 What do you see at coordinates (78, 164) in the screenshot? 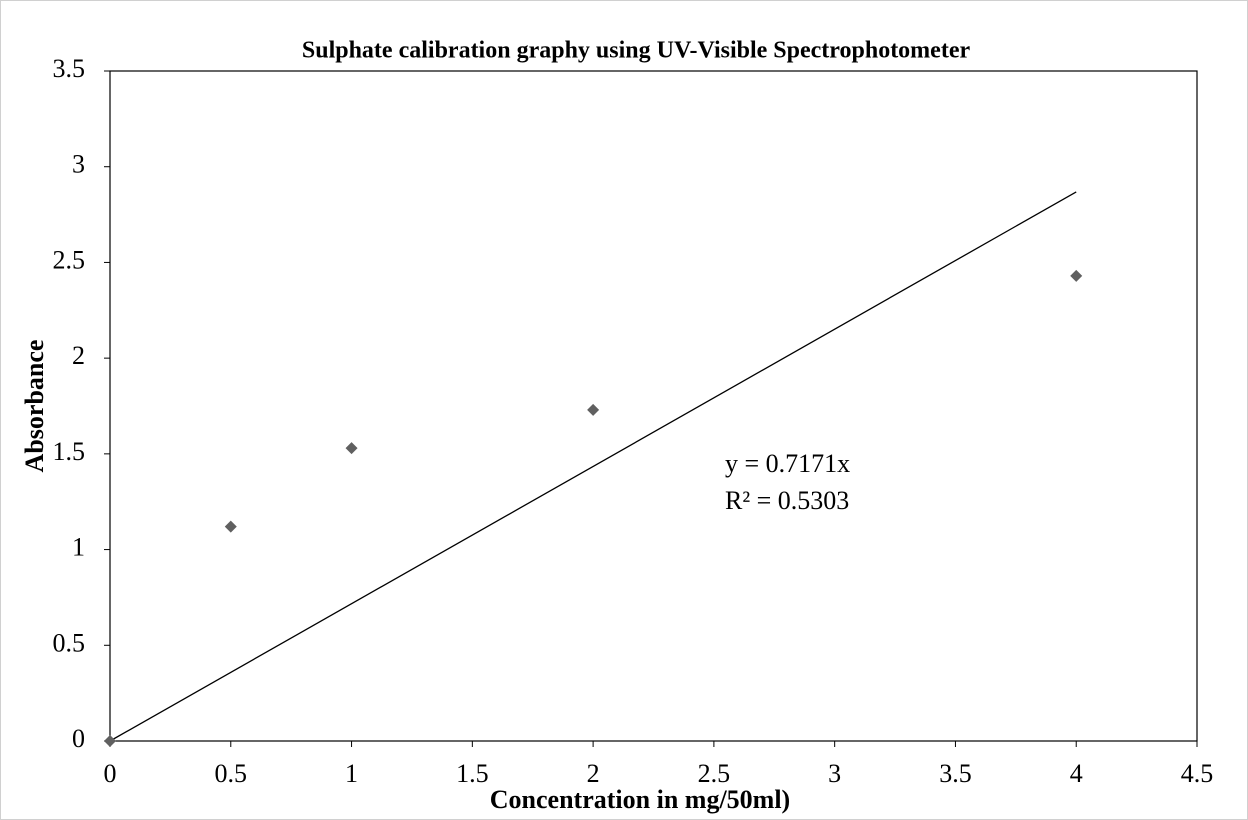
I see `y-tick-label: 3` at bounding box center [78, 164].